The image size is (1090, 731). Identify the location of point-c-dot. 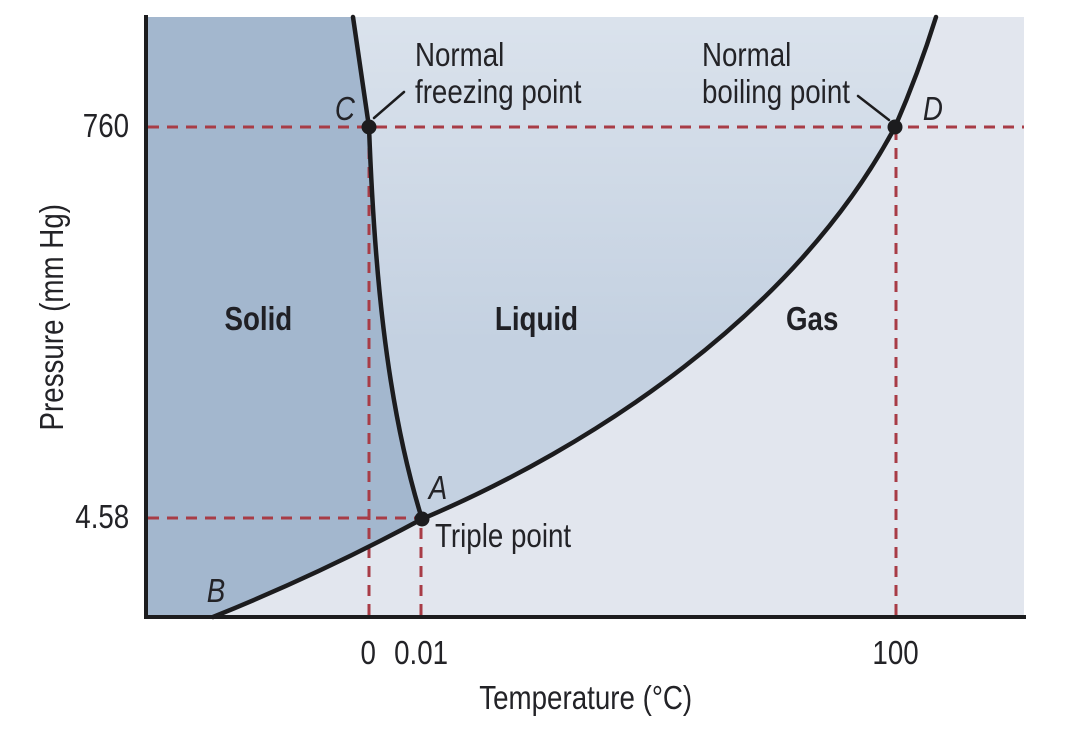
(369, 127).